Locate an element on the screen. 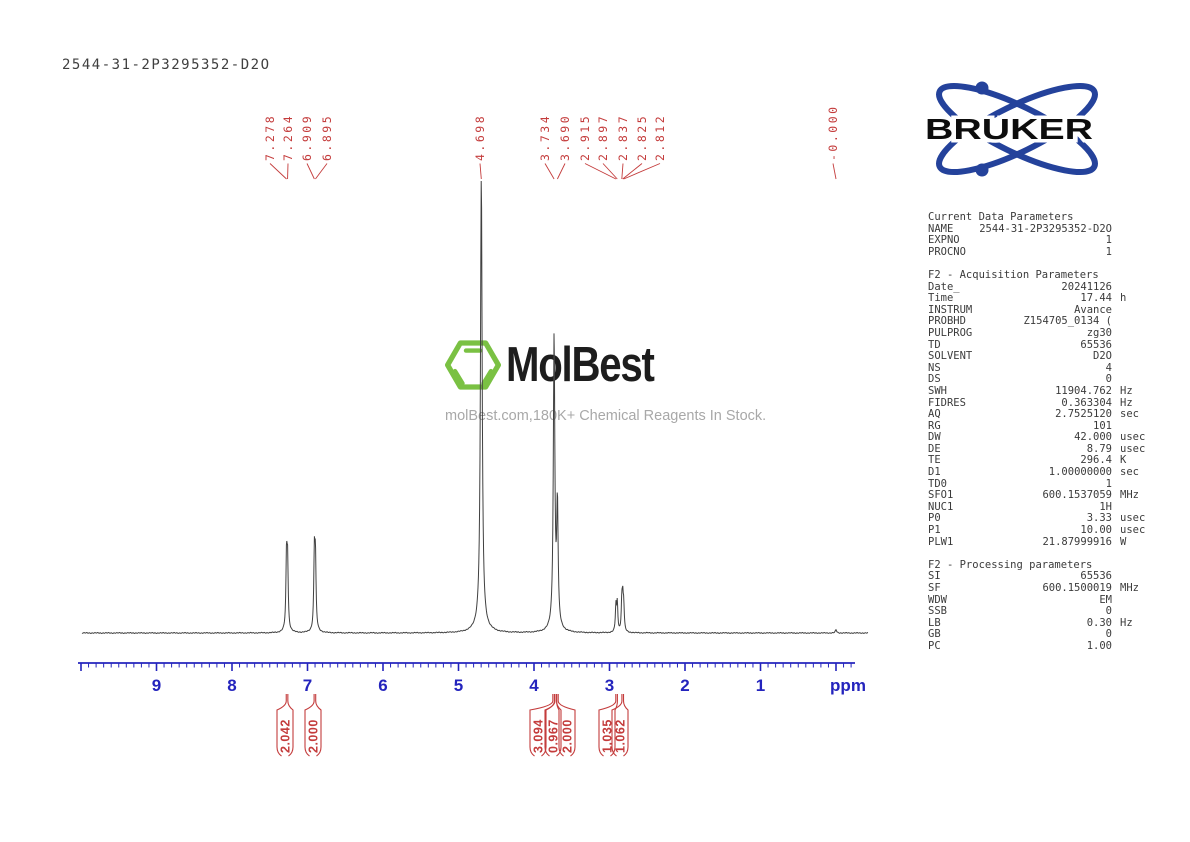  parameter-name: NUC1 is located at coordinates (941, 506).